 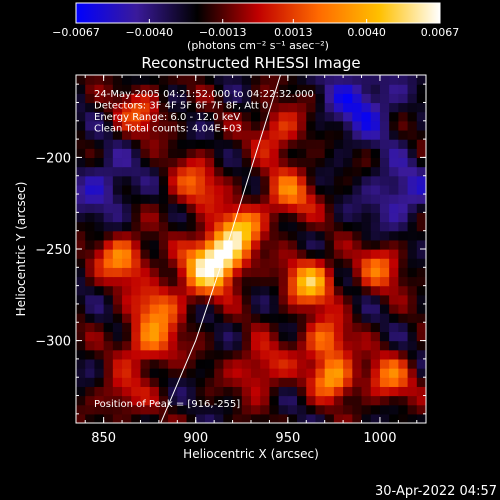 I want to click on x-tick-label: 950, so click(x=287, y=438).